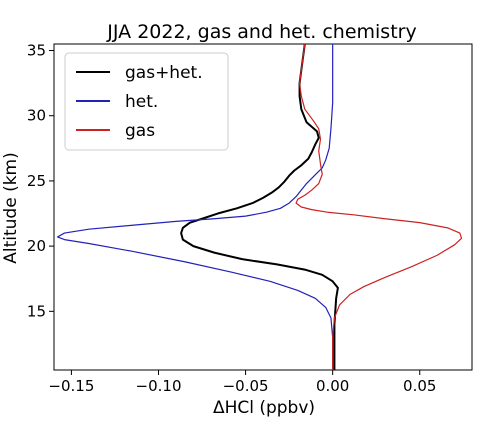 The width and height of the screenshot is (480, 423). What do you see at coordinates (36, 311) in the screenshot?
I see `y-tick-label: 15` at bounding box center [36, 311].